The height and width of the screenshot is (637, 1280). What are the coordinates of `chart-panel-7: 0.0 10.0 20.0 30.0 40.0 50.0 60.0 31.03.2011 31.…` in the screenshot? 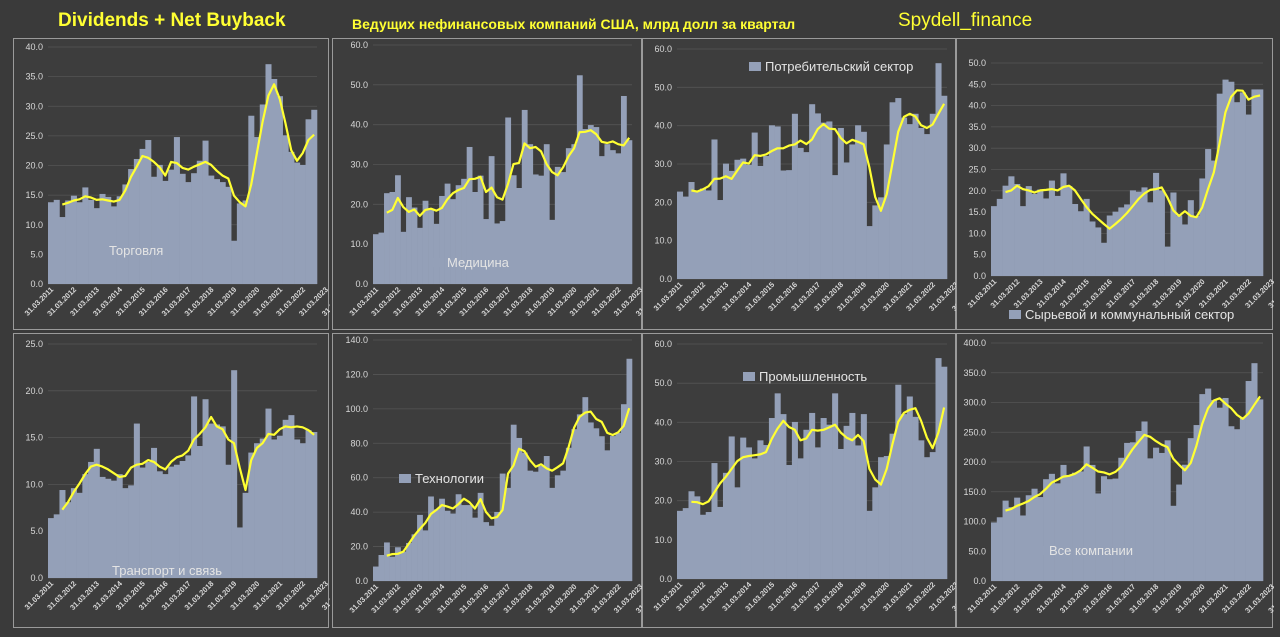 It's located at (799, 480).